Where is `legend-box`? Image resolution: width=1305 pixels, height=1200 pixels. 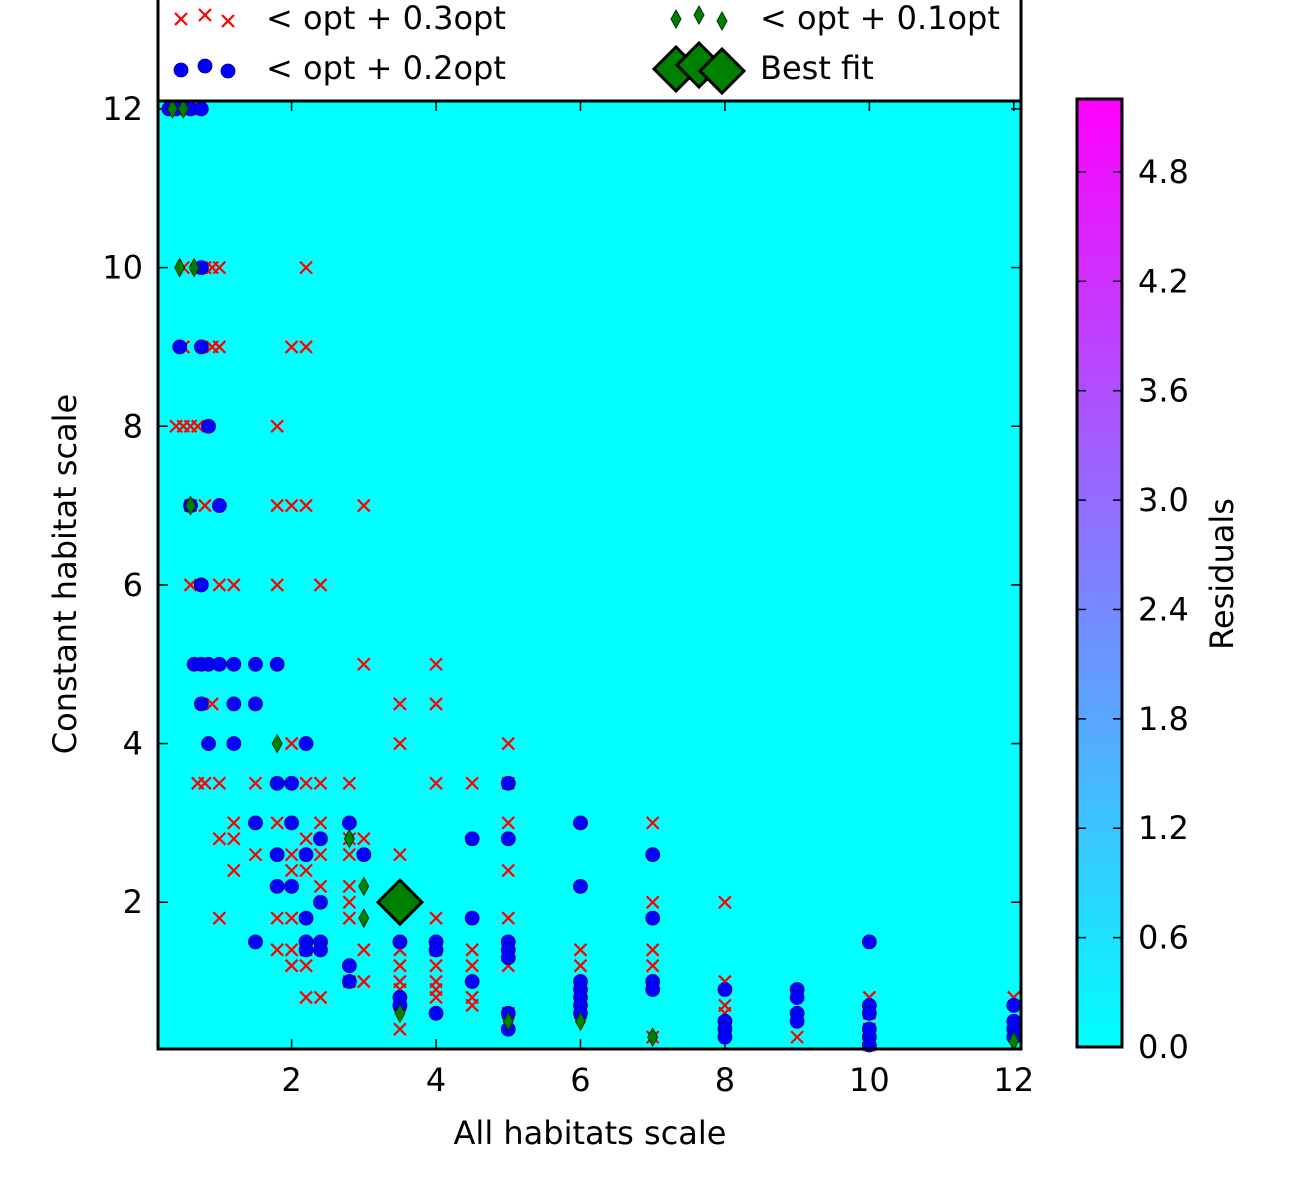 legend-box is located at coordinates (589, 51).